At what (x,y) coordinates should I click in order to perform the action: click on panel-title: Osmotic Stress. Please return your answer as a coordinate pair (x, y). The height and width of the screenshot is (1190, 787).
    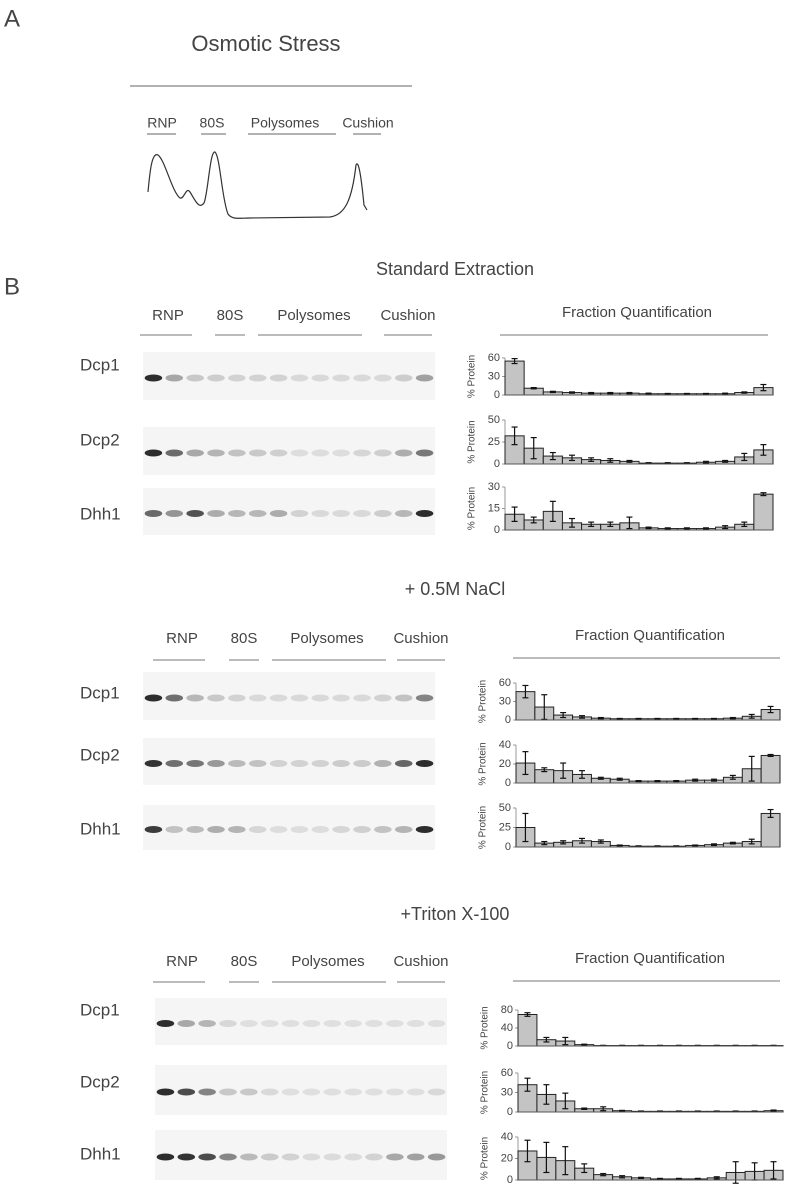
    Looking at the image, I should click on (265, 43).